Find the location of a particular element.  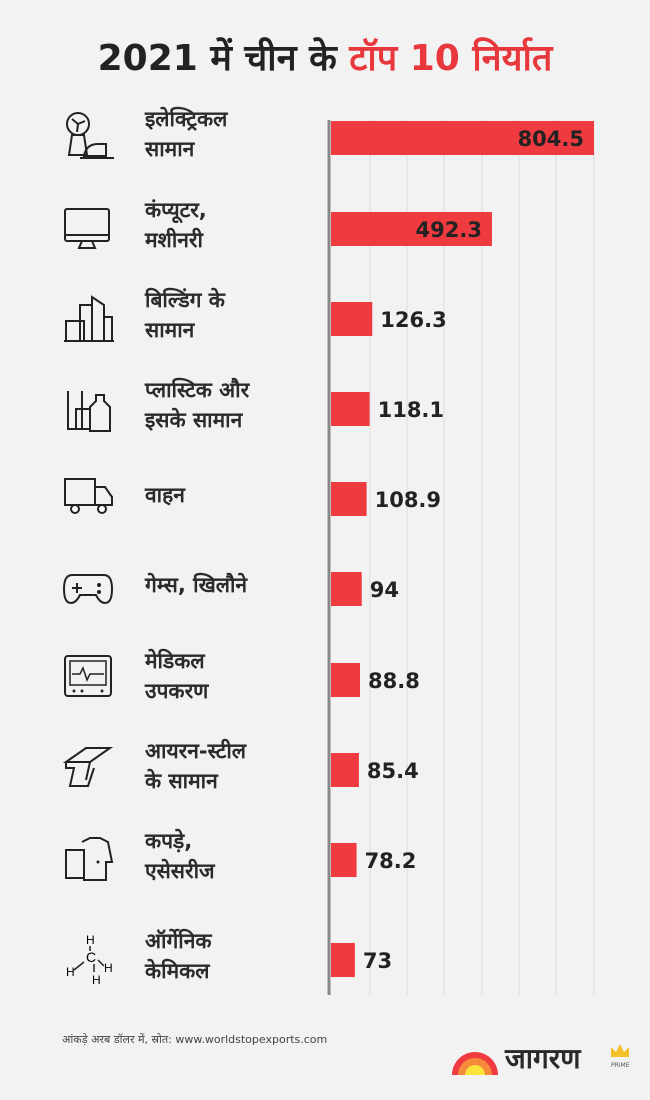

gamepad-icon is located at coordinates (90, 589).